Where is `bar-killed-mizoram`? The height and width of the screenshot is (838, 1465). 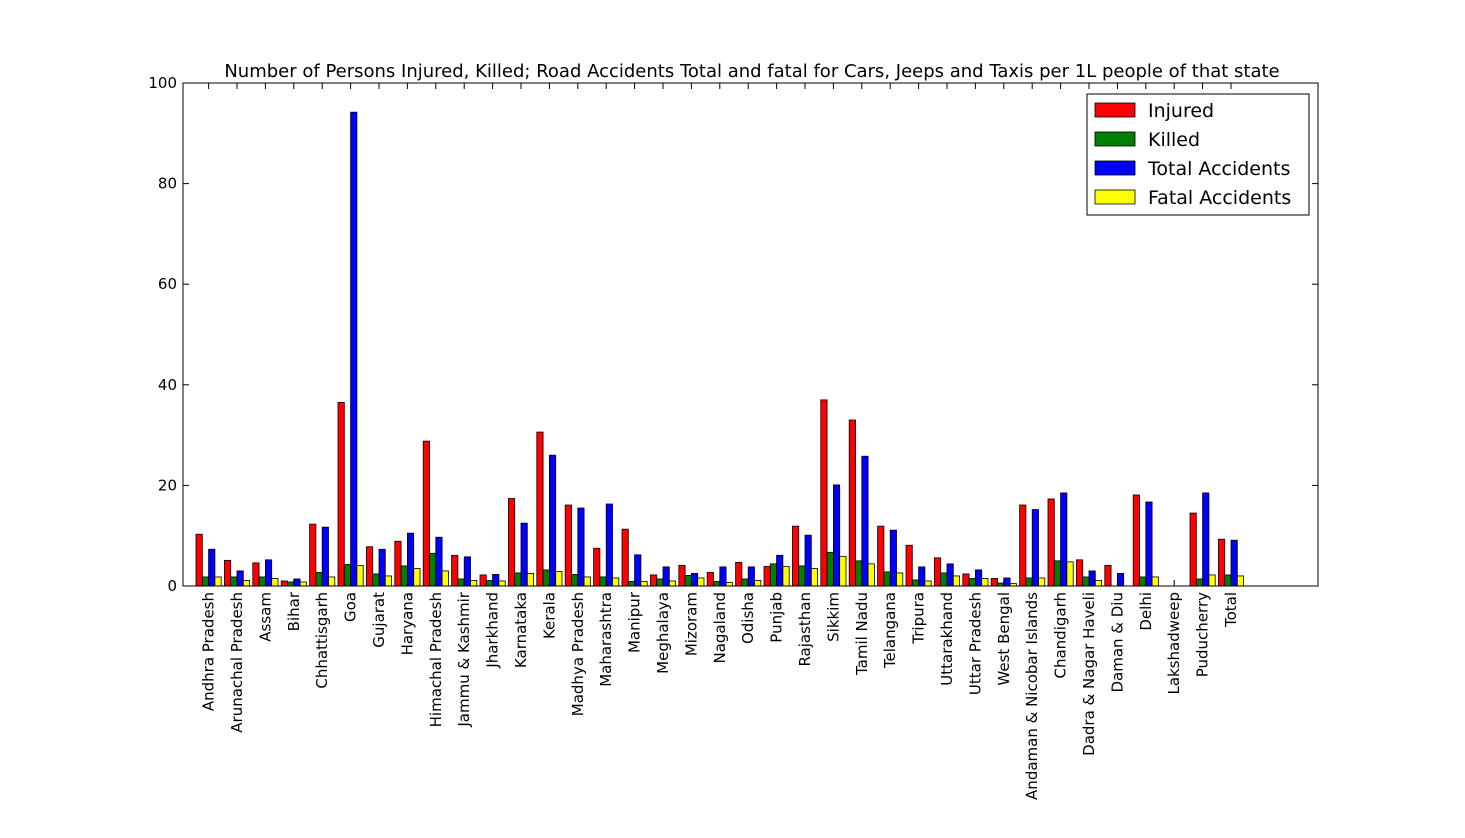
bar-killed-mizoram is located at coordinates (688, 581).